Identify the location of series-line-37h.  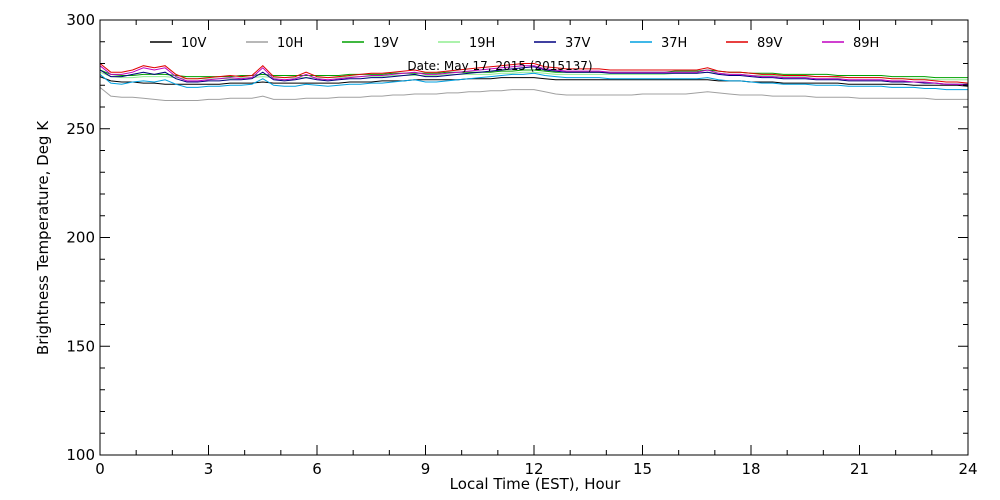
(533, 81).